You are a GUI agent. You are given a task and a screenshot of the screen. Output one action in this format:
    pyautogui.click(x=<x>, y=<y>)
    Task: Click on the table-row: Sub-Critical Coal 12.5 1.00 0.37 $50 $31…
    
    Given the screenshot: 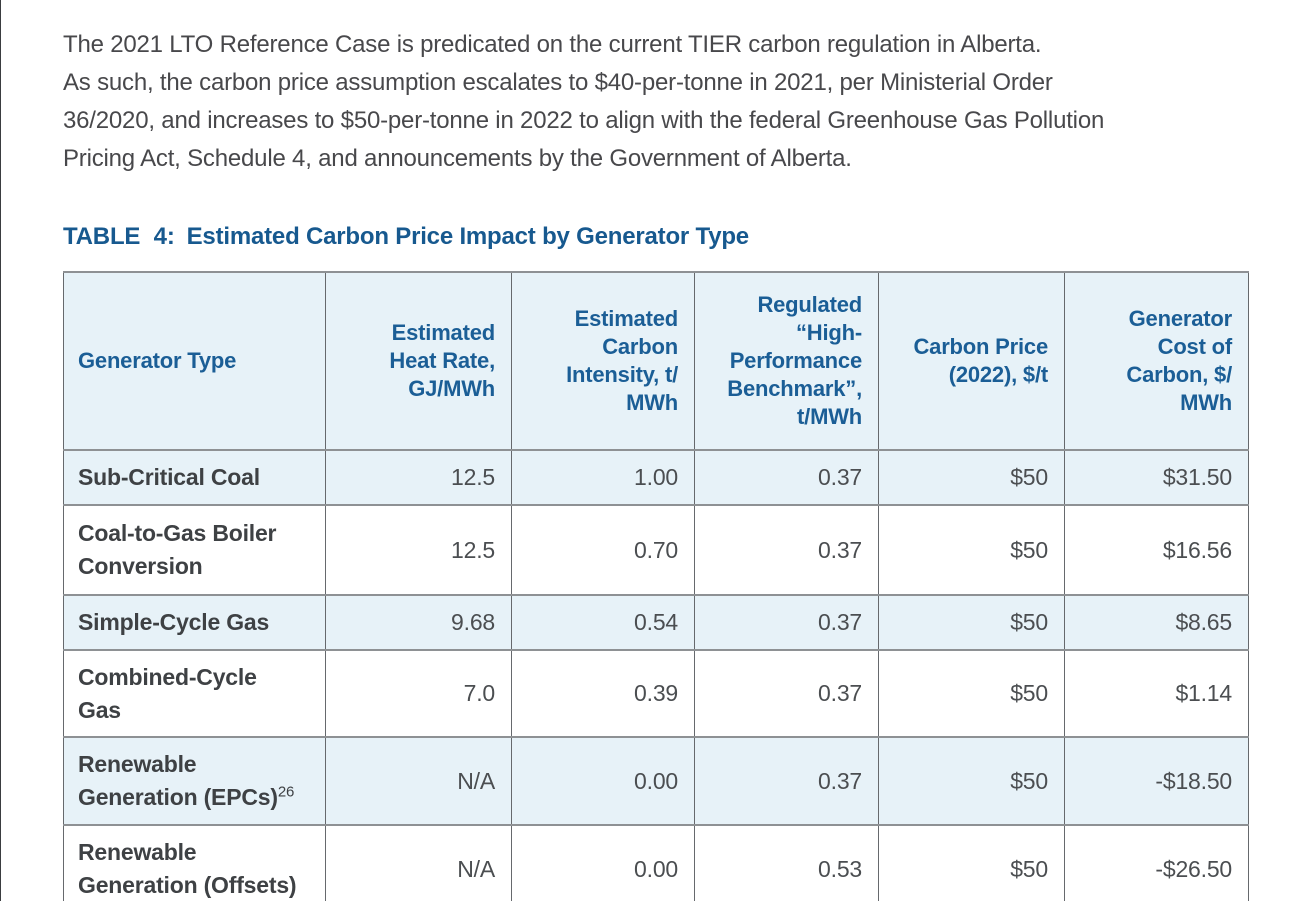 What is the action you would take?
    pyautogui.click(x=656, y=477)
    